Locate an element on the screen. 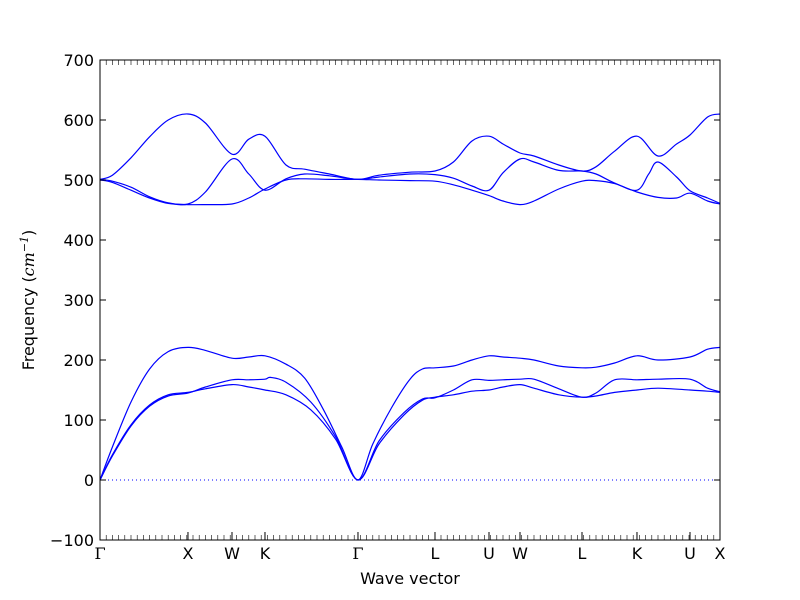  y-tick-label: 100 is located at coordinates (78, 420).